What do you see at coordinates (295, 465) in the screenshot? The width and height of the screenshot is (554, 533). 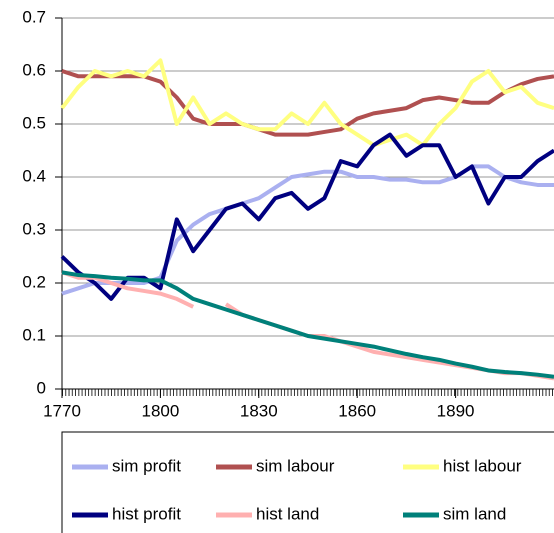 I see `legend-label: sim labour` at bounding box center [295, 465].